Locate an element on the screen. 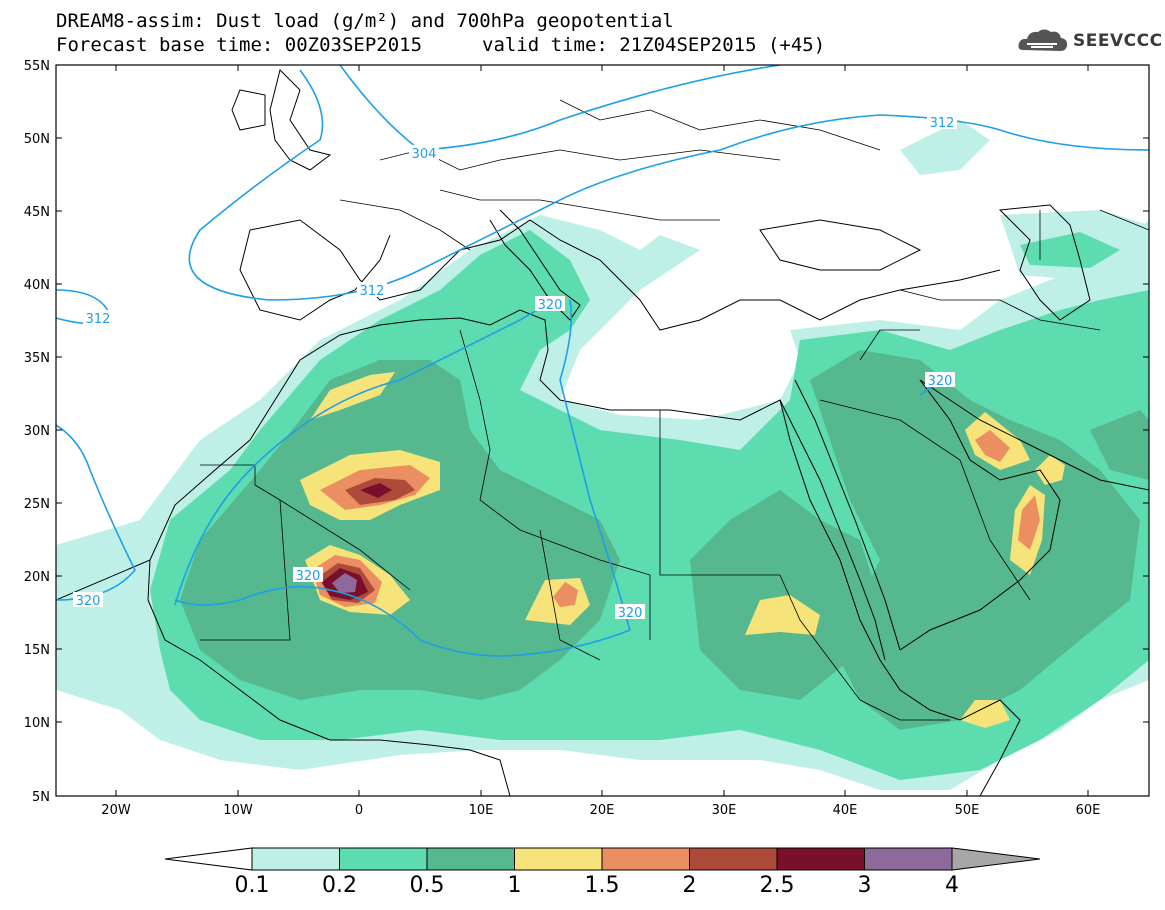 The width and height of the screenshot is (1165, 910). colorbar-labels: 0.1 0.2 0.5 1 1.5 2 2.5 3 4 is located at coordinates (597, 885).